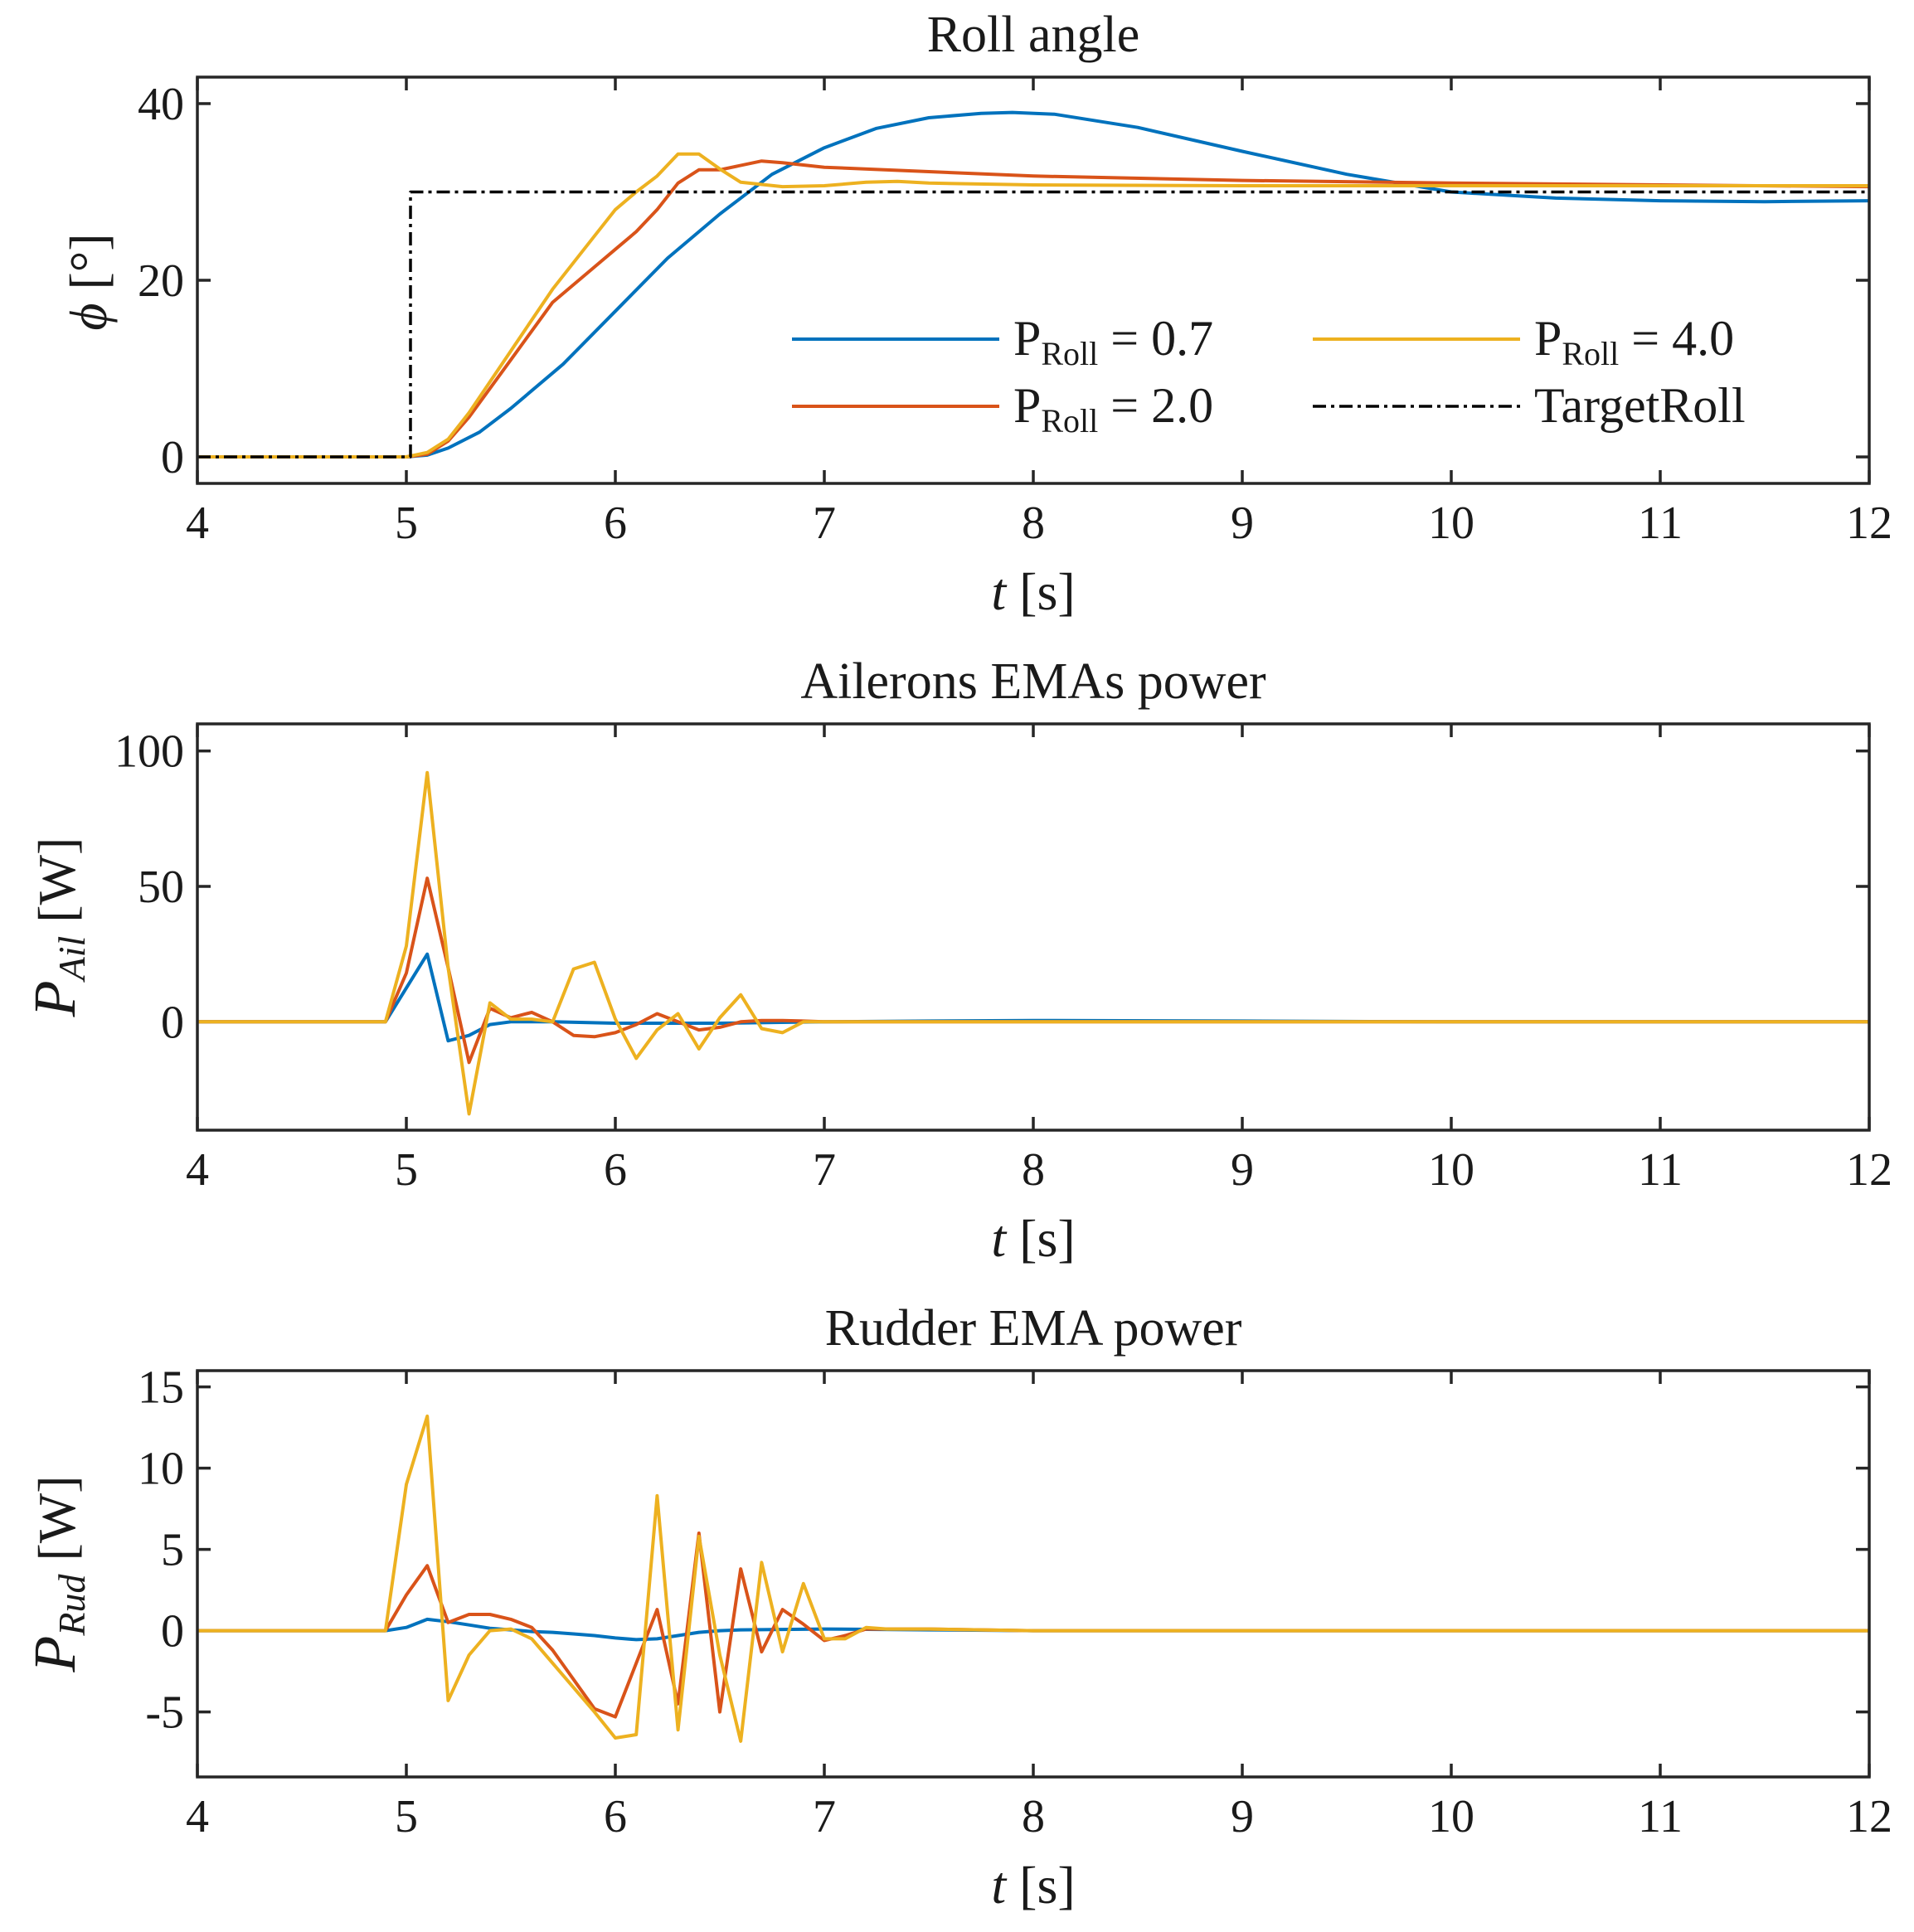  I want to click on legend-entry: PRoll = 2.0, so click(1002, 408).